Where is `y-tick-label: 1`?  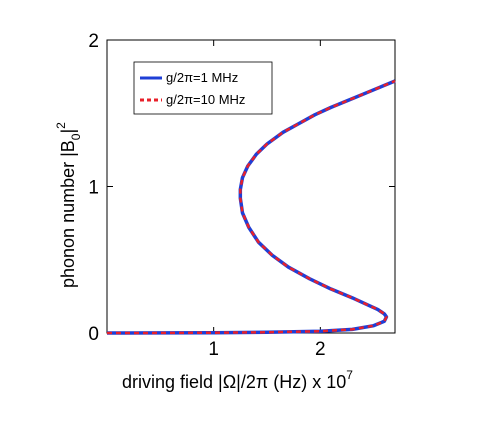 y-tick-label: 1 is located at coordinates (93, 188).